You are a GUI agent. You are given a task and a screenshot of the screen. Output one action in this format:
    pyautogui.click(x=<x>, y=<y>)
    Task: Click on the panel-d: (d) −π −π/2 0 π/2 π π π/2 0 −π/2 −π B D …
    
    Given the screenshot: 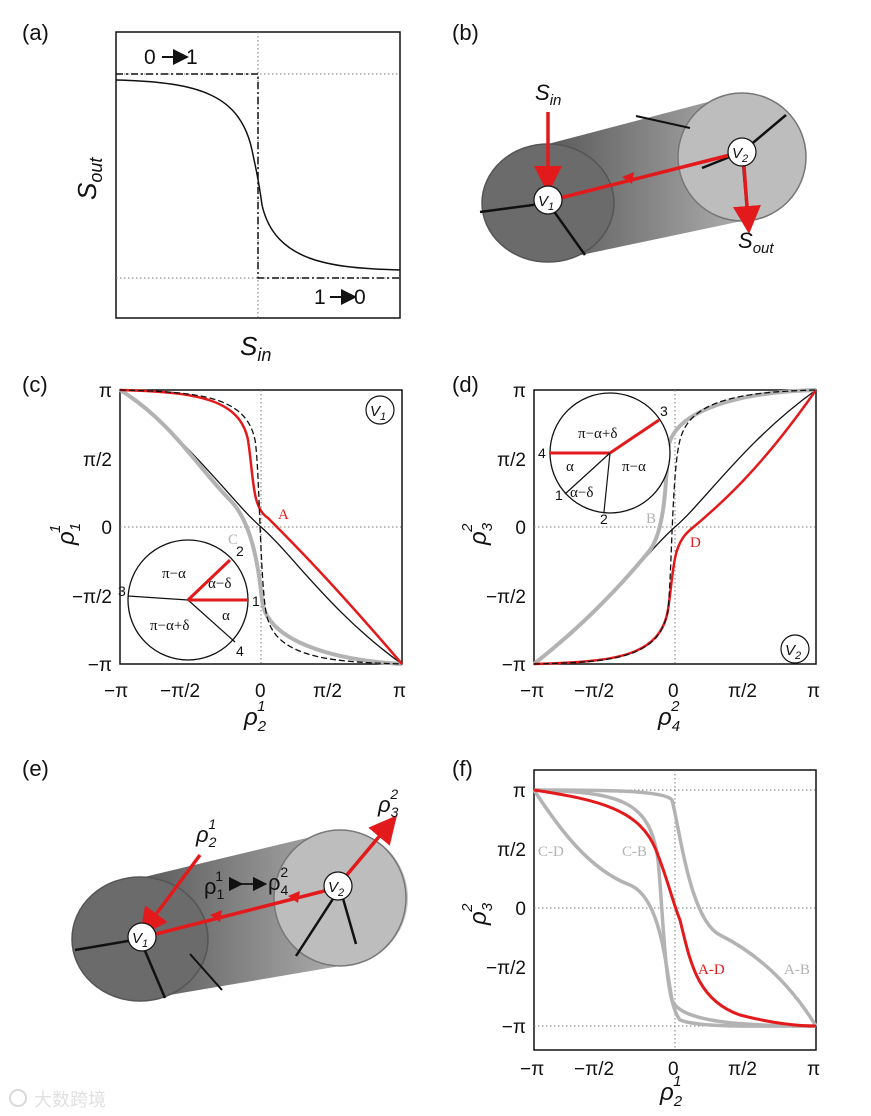 What is the action you would take?
    pyautogui.click(x=636, y=553)
    